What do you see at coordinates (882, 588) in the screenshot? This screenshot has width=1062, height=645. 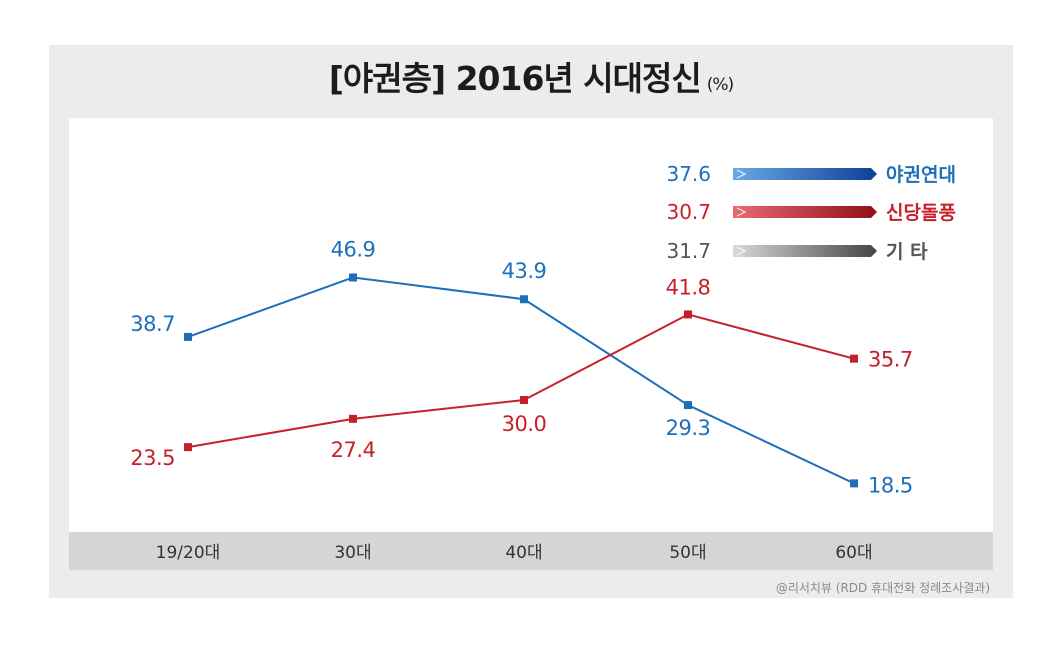 I see `source-note: @리서치뷰 (RDD 휴대전화 정례조사결과)` at bounding box center [882, 588].